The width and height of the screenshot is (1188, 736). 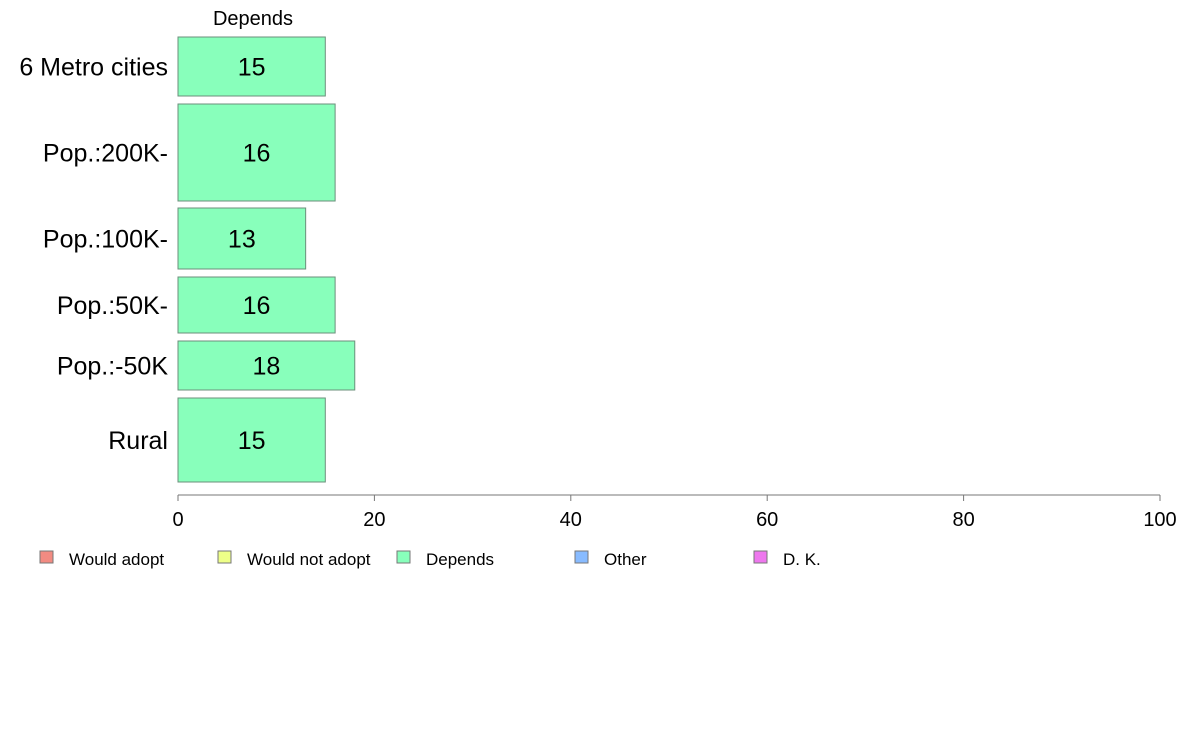 I want to click on x-tick-label: 100, so click(x=1159, y=520).